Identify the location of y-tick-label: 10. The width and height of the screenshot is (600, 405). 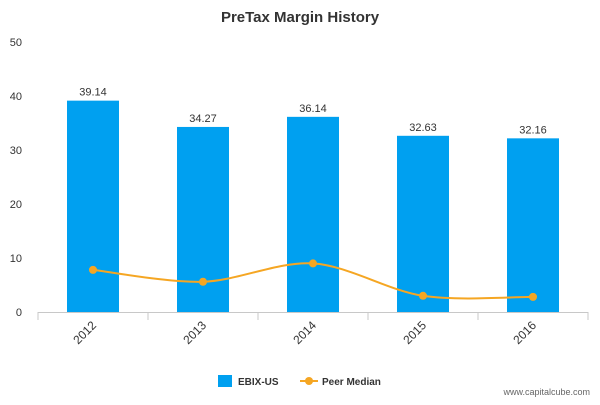
(16, 259).